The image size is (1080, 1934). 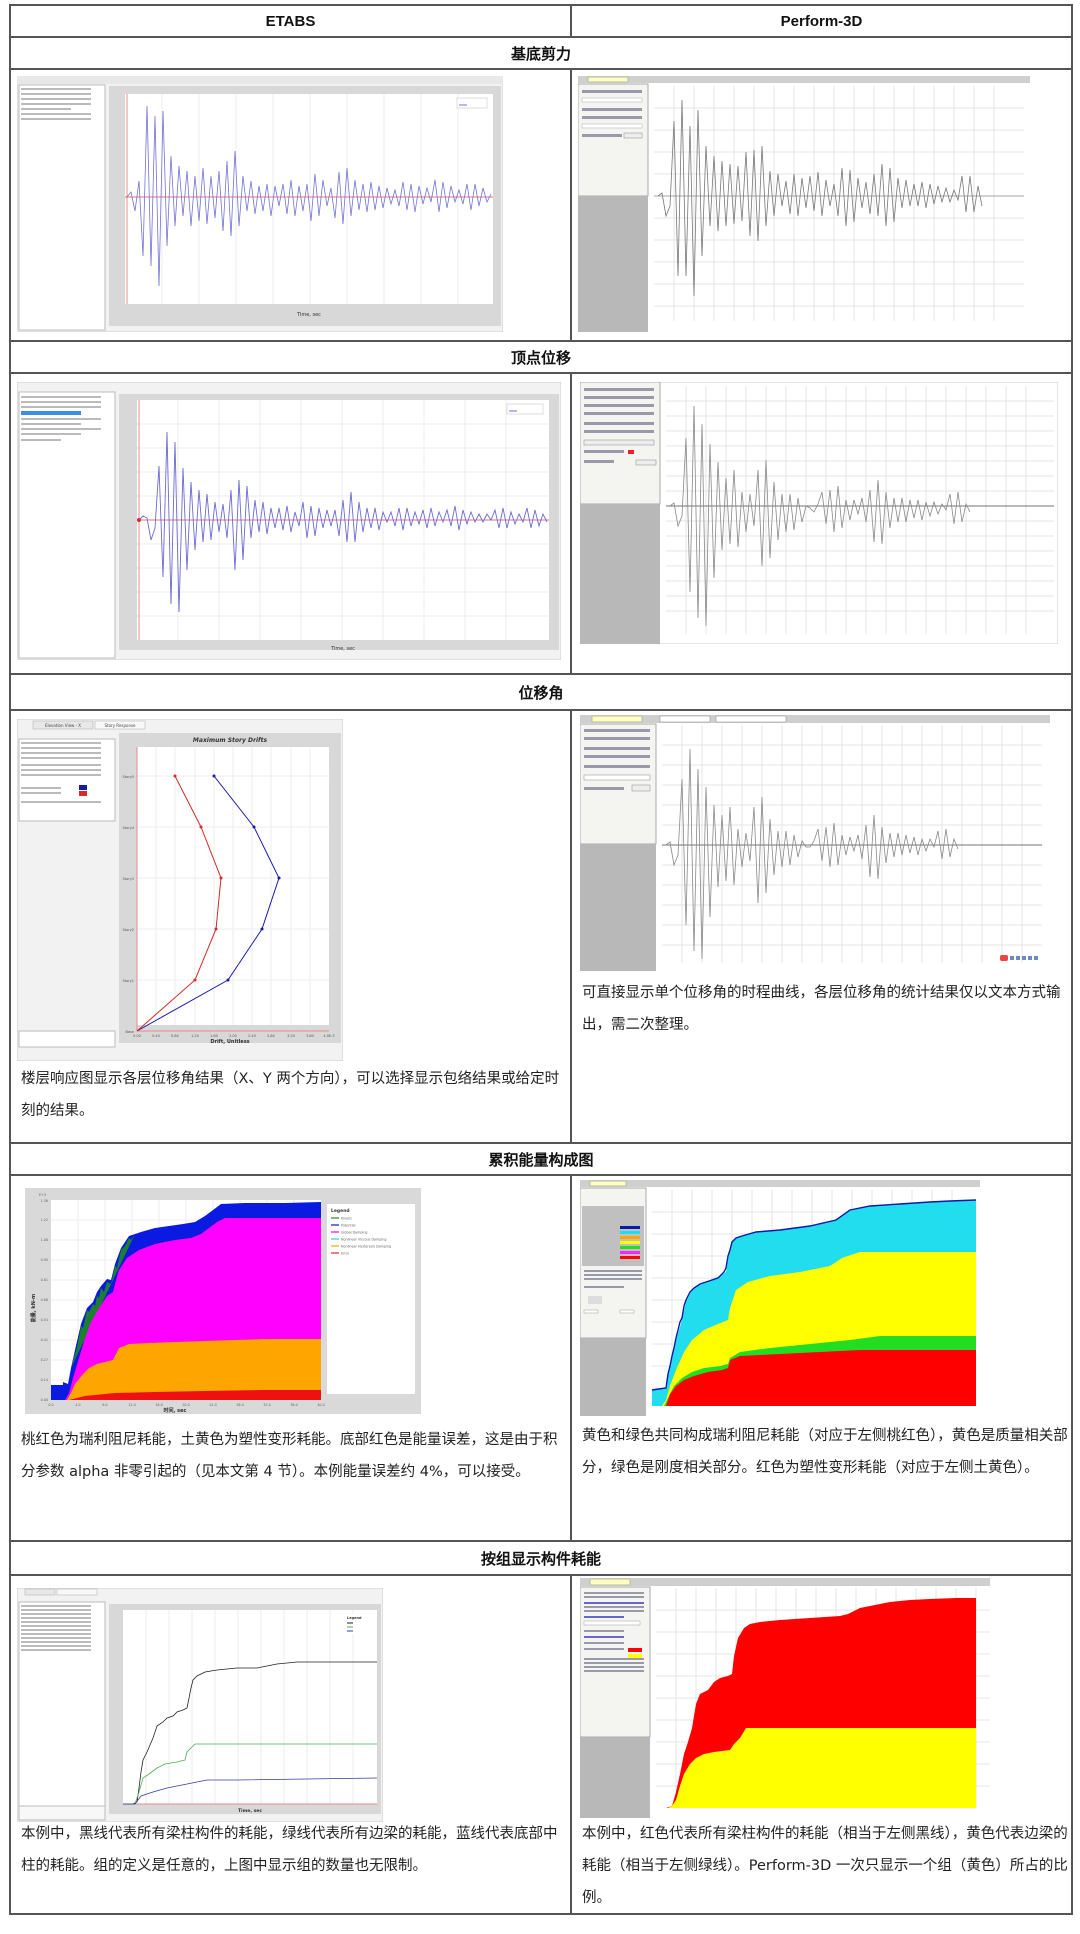 What do you see at coordinates (348, 1226) in the screenshot?
I see `svg-text: Potential` at bounding box center [348, 1226].